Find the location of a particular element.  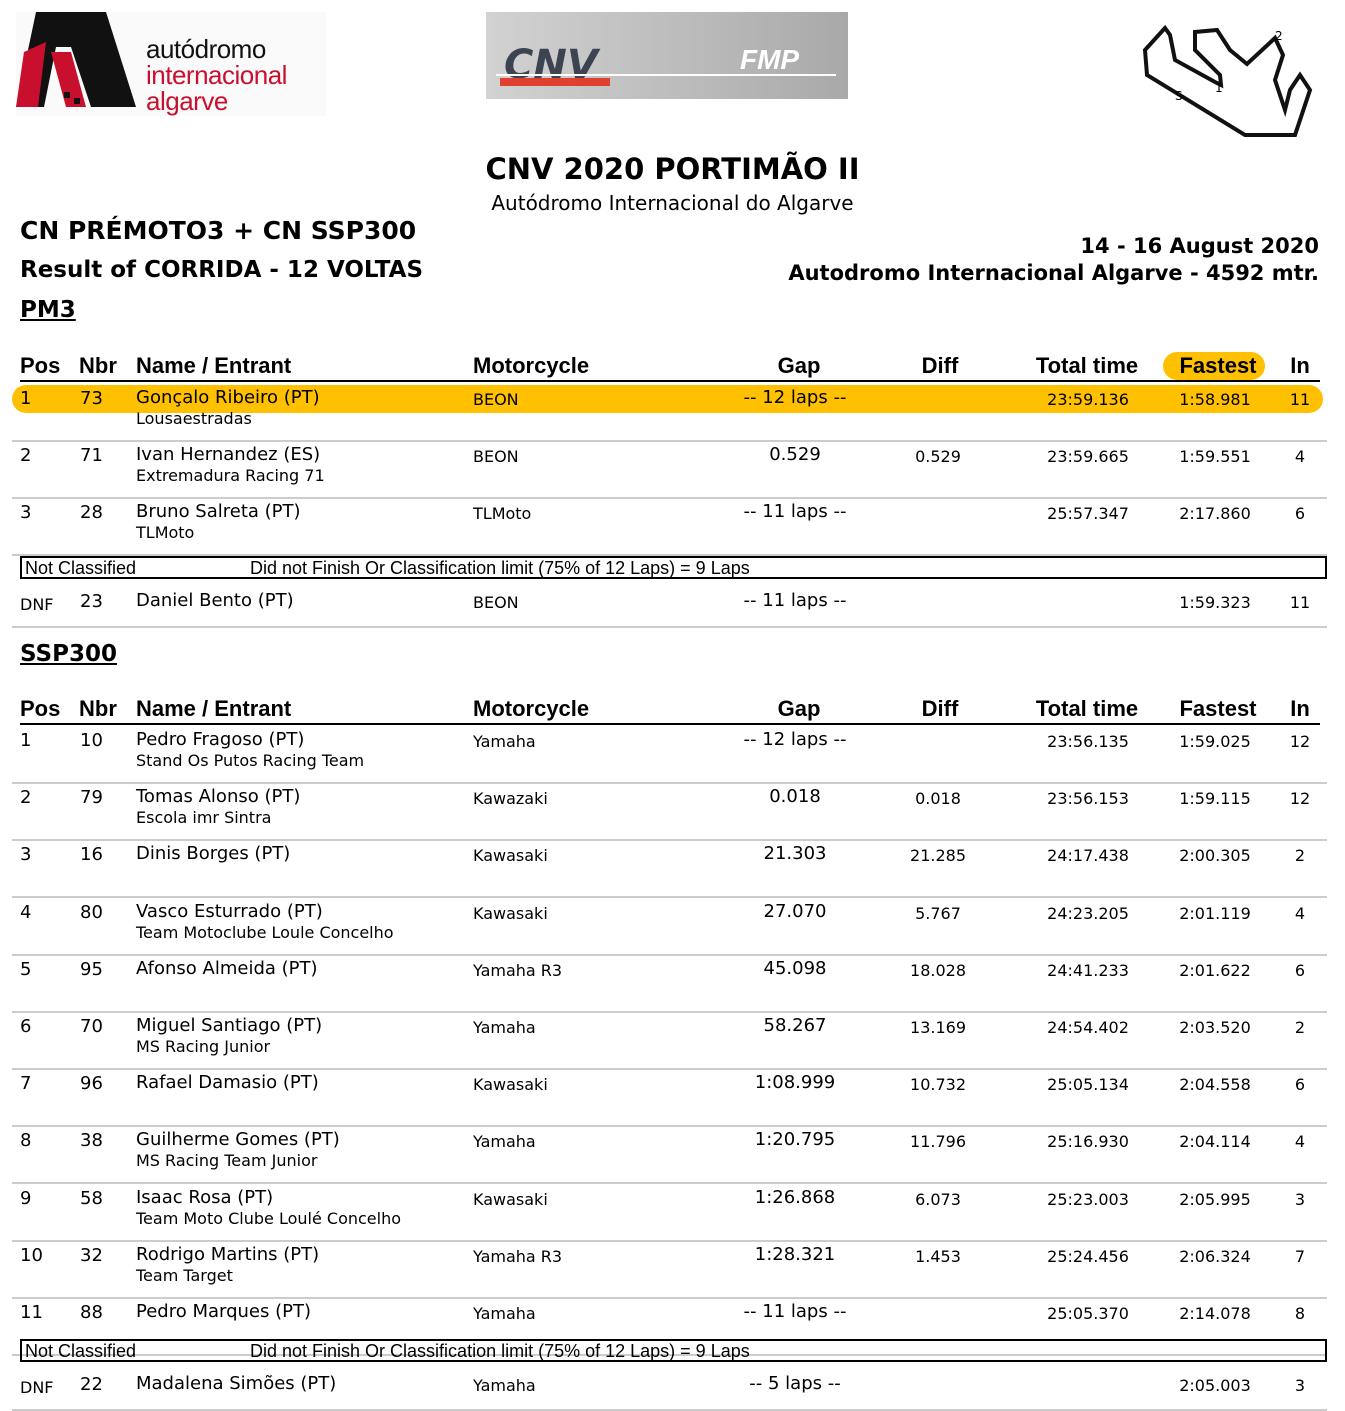

fastest-cell: 2:00.305 is located at coordinates (1215, 856).